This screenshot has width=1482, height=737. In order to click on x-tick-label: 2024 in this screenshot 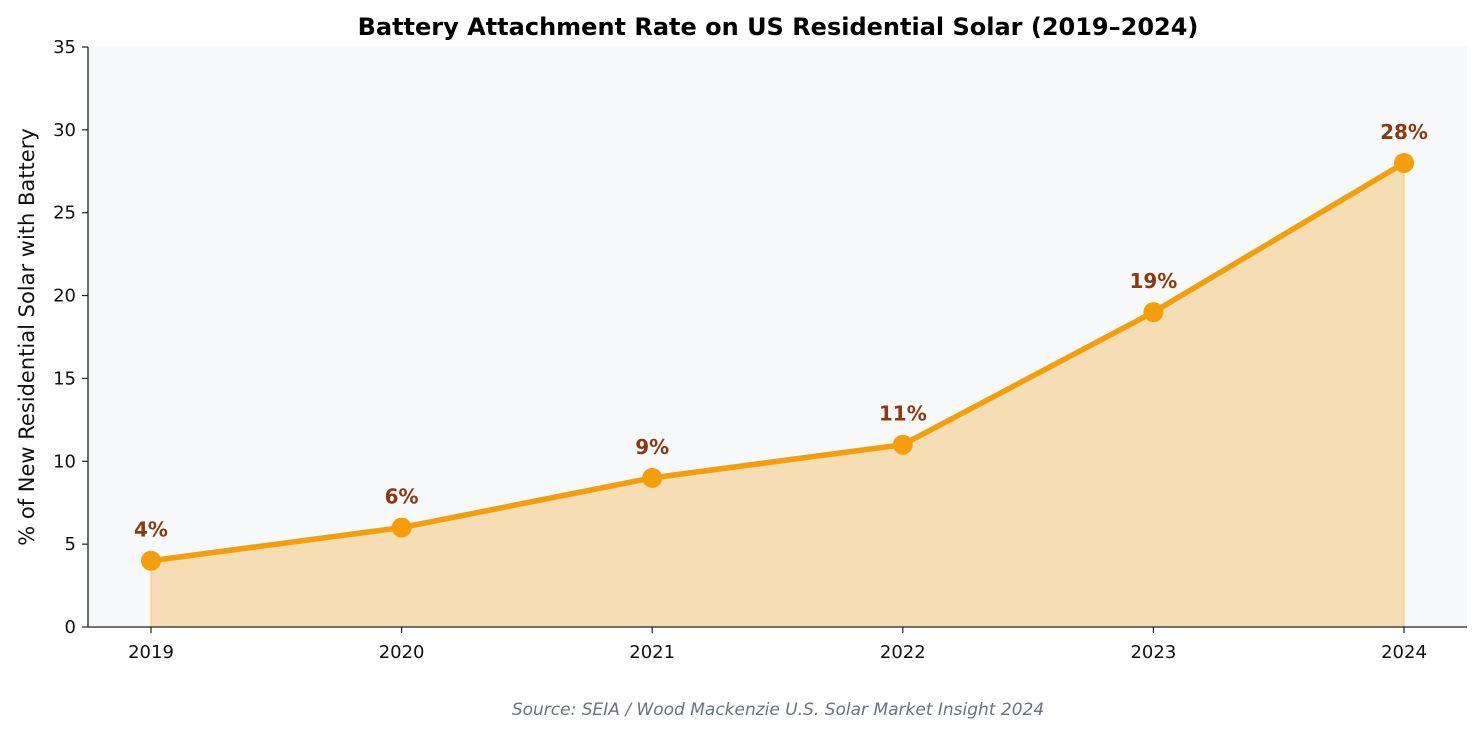, I will do `click(1404, 652)`.